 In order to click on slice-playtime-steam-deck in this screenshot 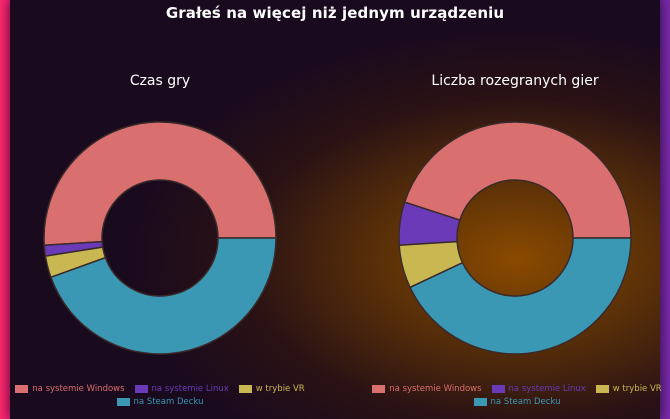, I will do `click(163, 296)`.